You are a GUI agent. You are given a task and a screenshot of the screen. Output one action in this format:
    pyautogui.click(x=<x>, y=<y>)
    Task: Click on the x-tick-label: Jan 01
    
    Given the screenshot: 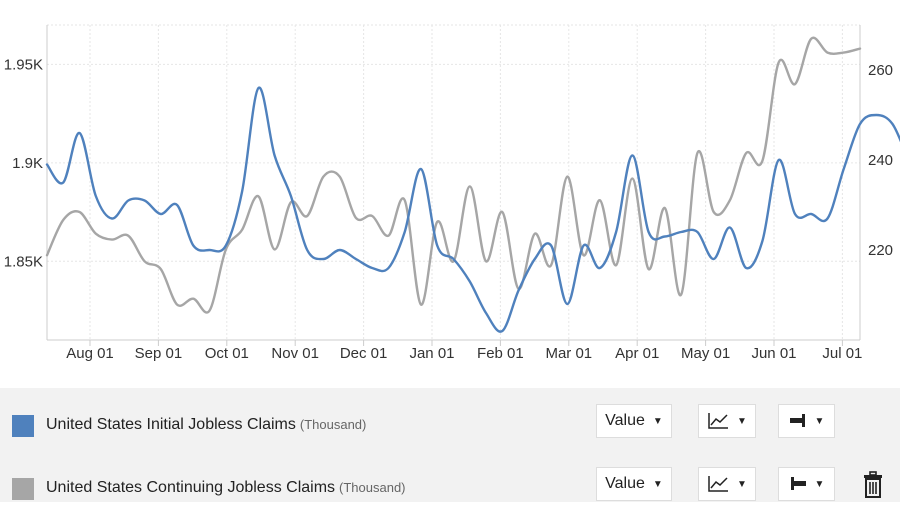 What is the action you would take?
    pyautogui.click(x=431, y=353)
    